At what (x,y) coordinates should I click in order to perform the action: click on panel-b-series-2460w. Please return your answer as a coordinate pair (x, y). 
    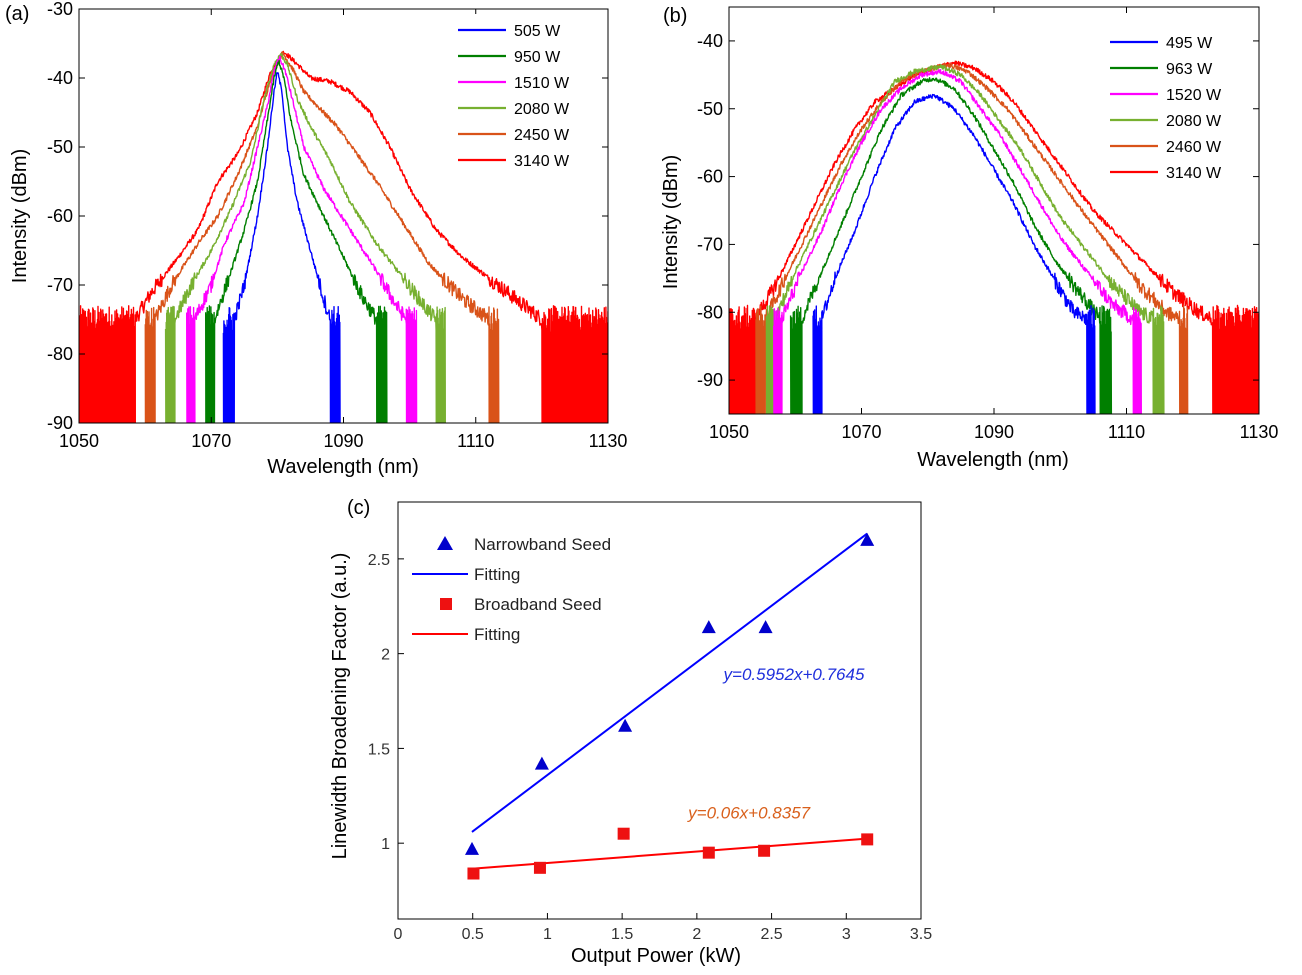
    Looking at the image, I should click on (972, 238).